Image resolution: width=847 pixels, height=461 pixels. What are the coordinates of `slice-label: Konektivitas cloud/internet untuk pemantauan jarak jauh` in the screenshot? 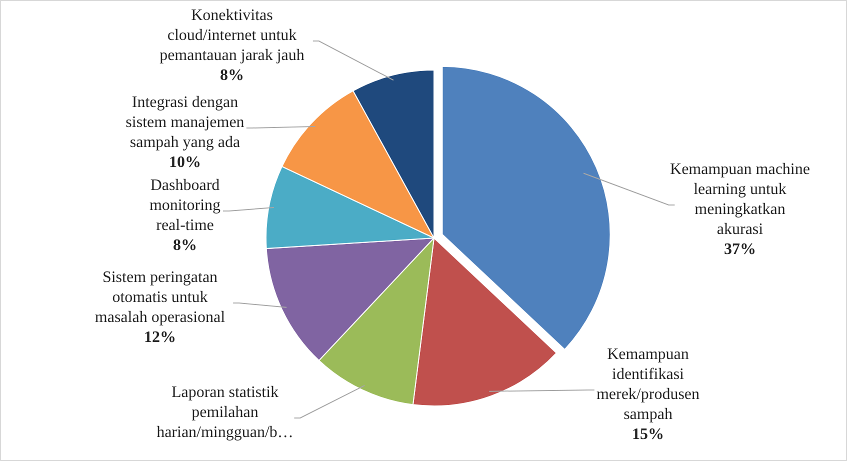 It's located at (232, 35).